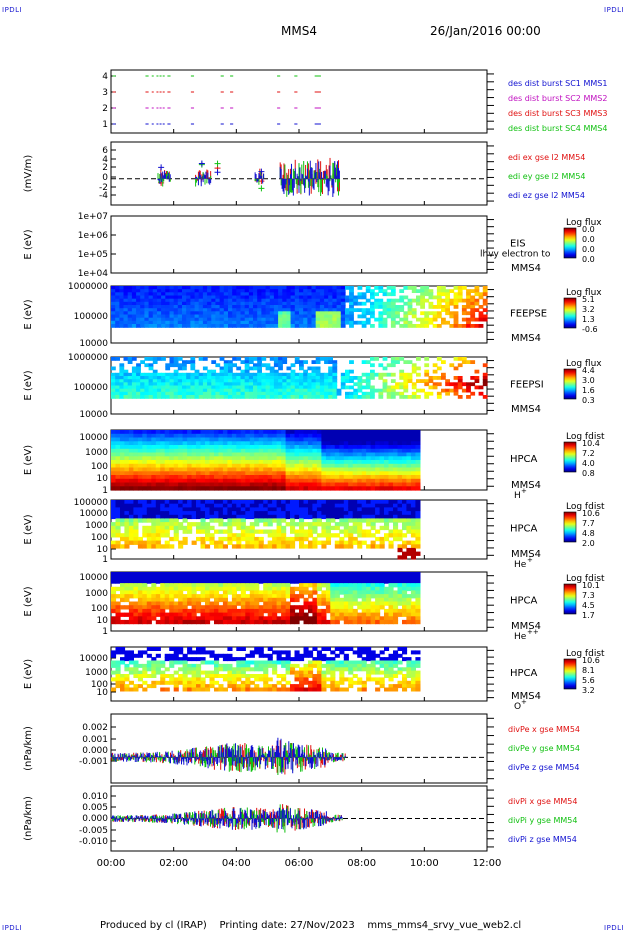  Describe the element at coordinates (485, 31) in the screenshot. I see `page-date: 26/Jan/2016 00:00` at that location.